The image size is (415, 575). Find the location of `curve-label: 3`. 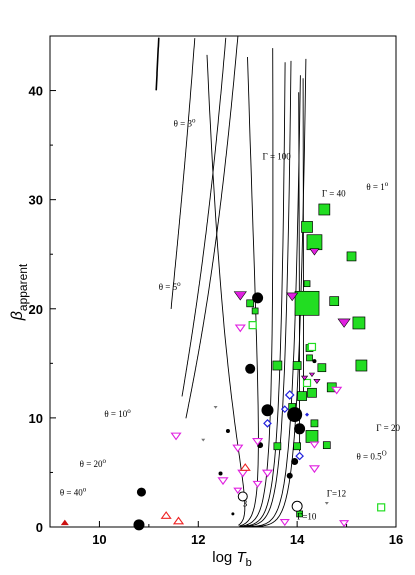

curve-label: 3 is located at coordinates (245, 503).